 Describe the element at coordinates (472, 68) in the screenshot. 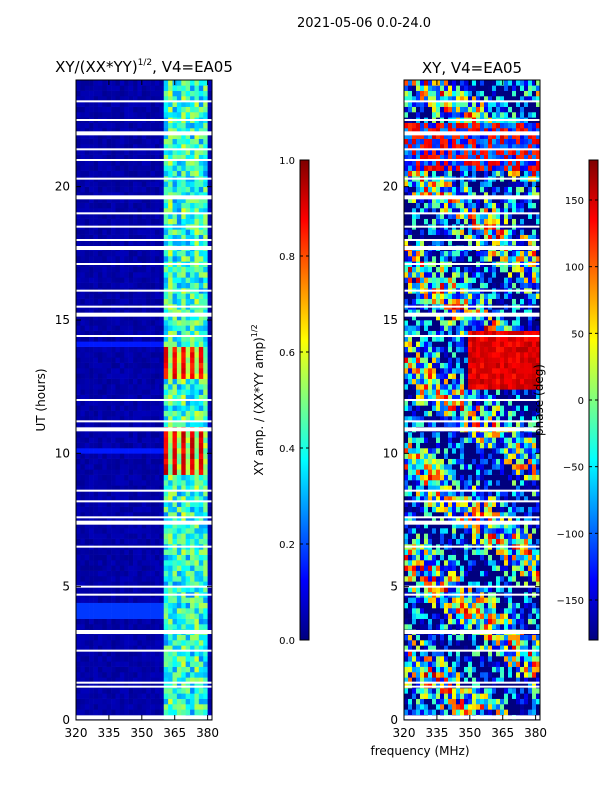

I see `panel2-title: XY, V4=EA05` at that location.